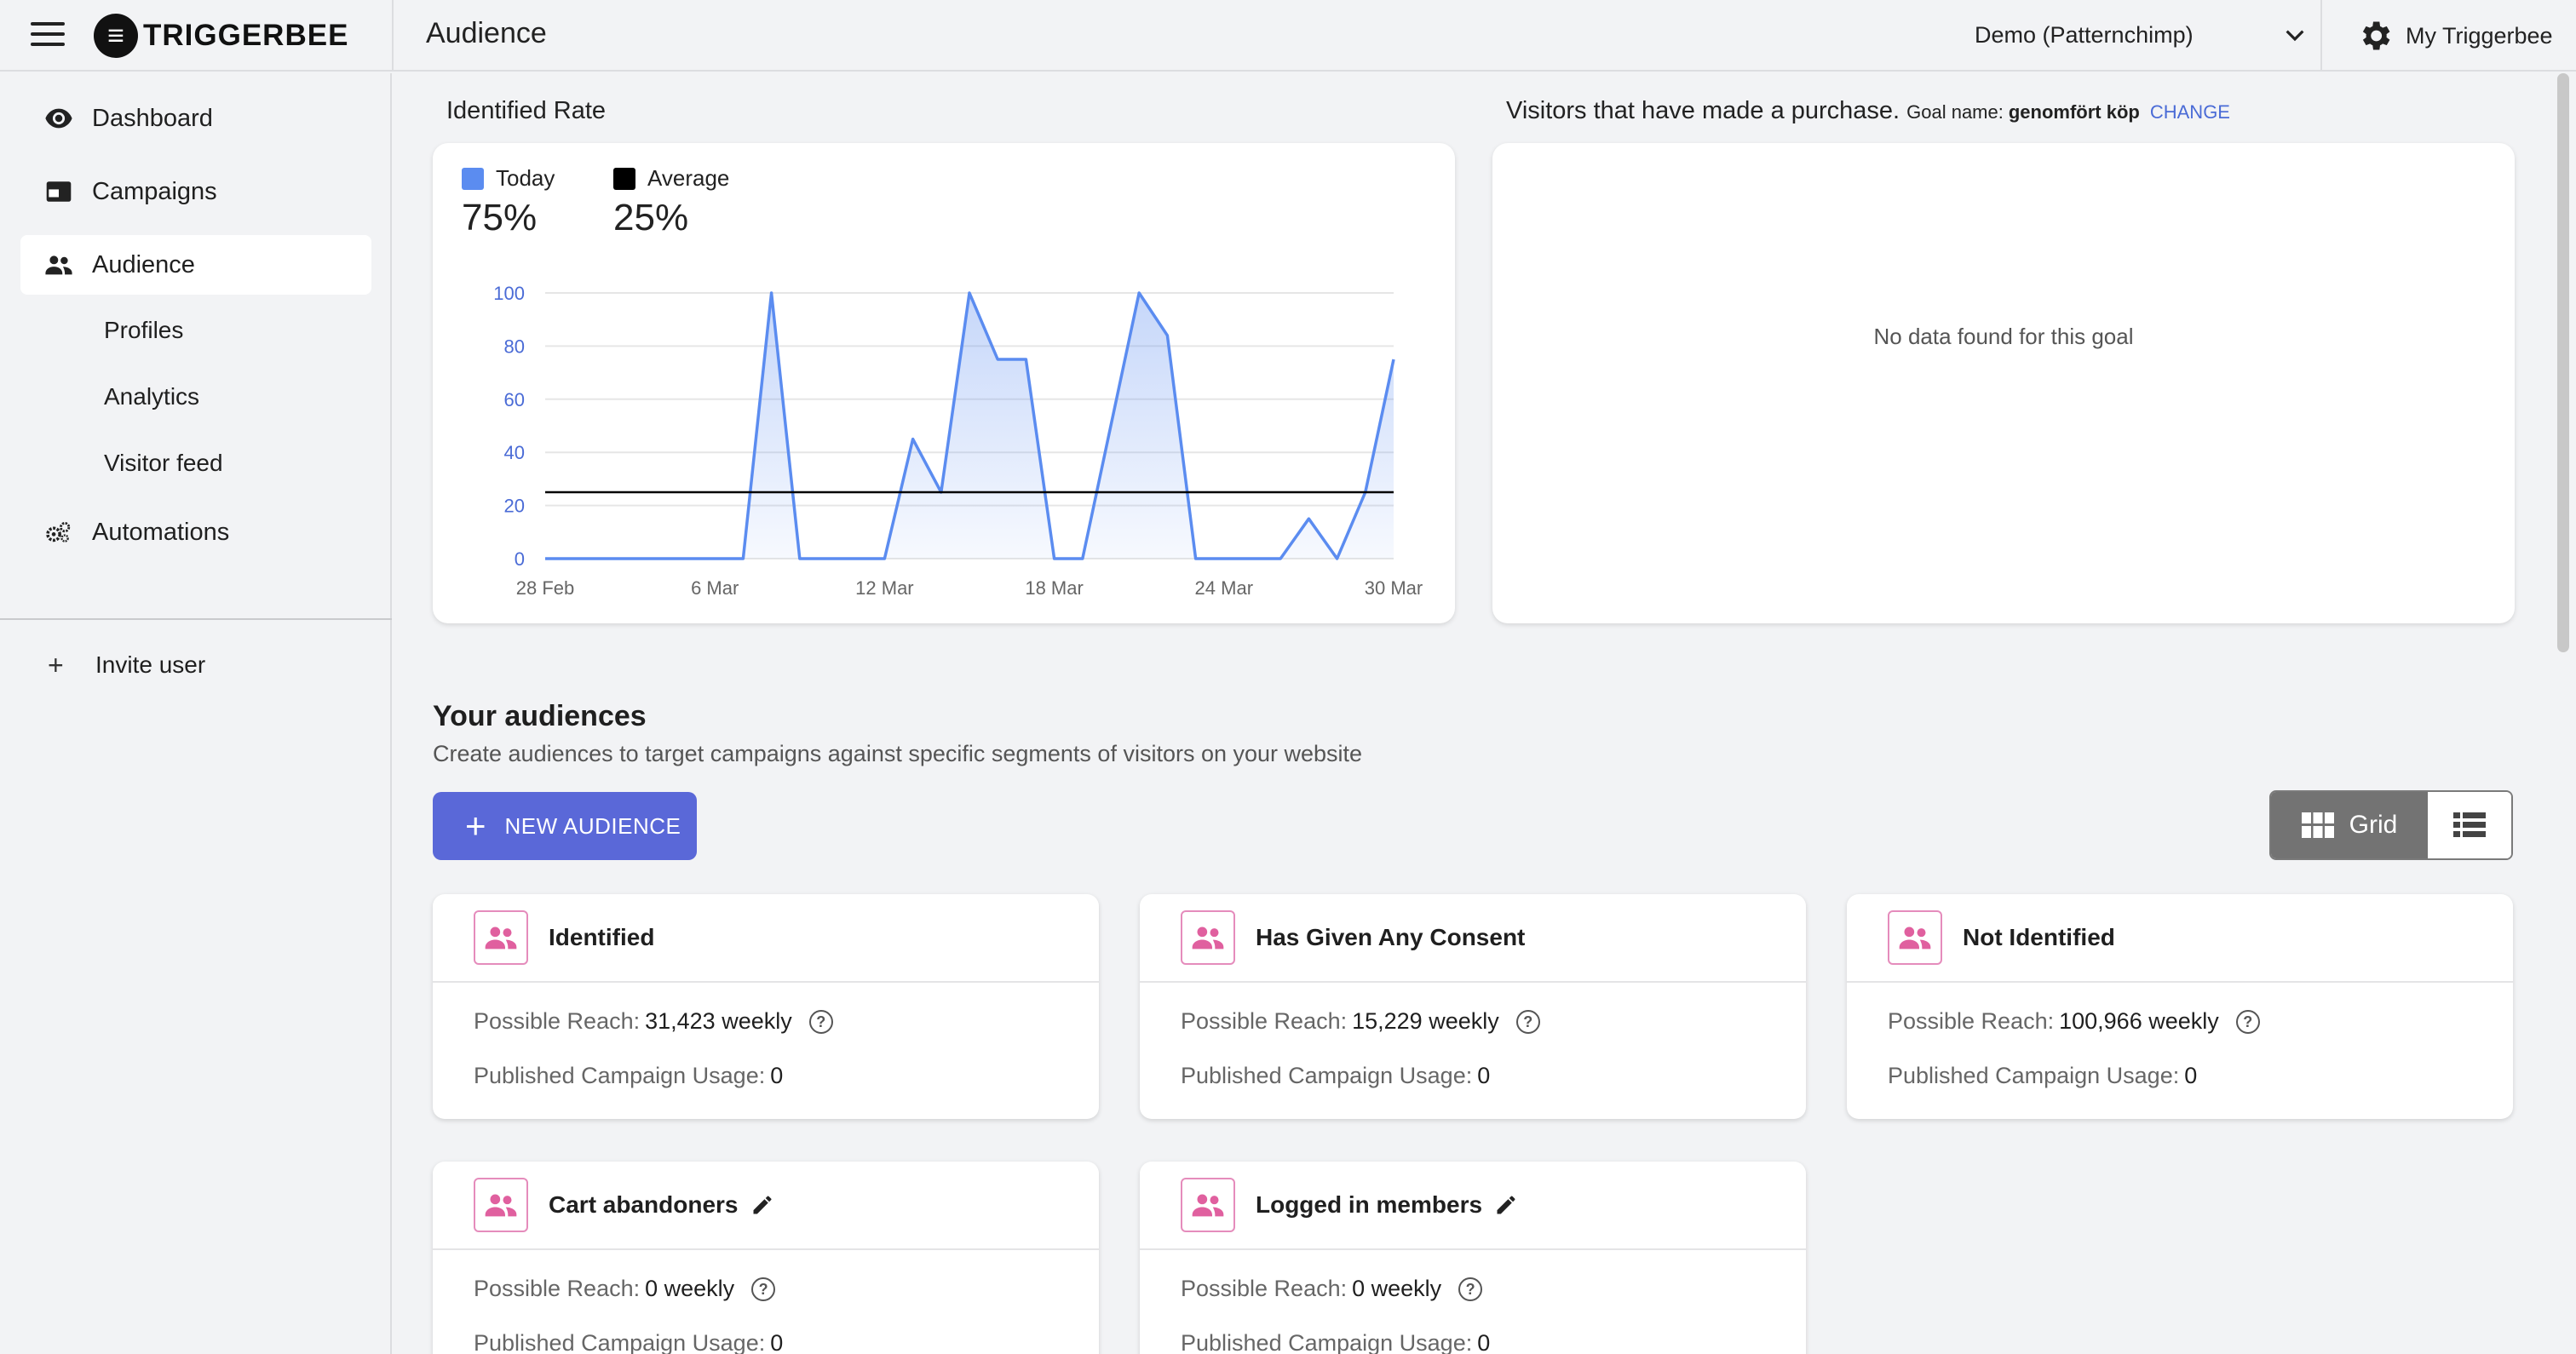  Describe the element at coordinates (2190, 112) in the screenshot. I see `change-goal-link: CHANGE` at that location.